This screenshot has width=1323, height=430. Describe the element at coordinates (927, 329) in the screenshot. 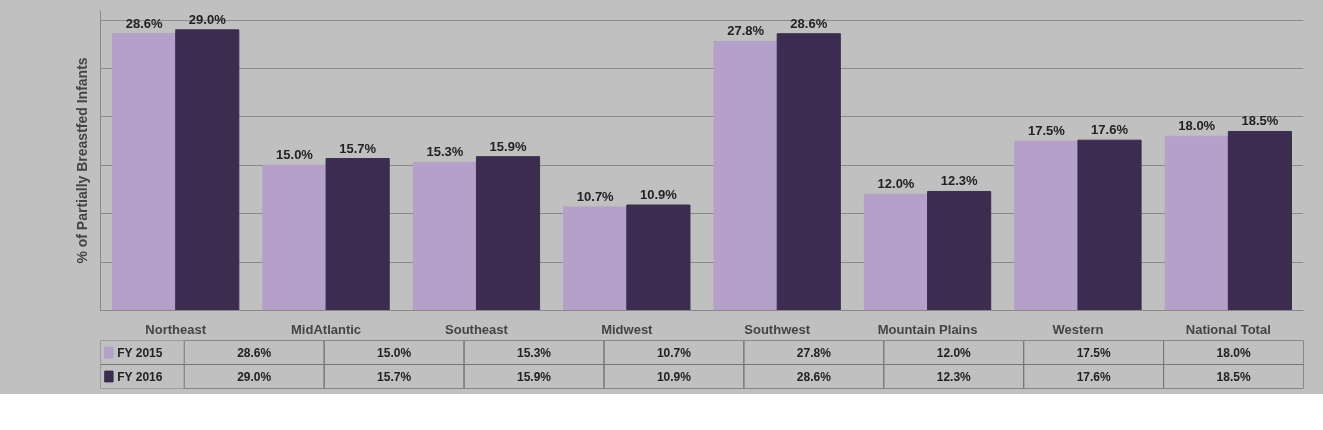

I see `x-tick-label: Mountain Plains` at that location.